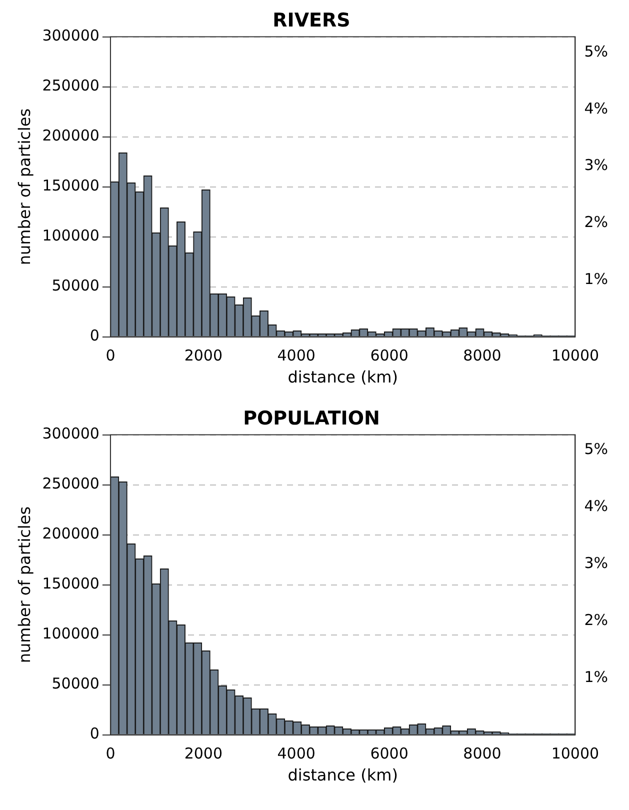  I want to click on chart-title: POPULATION, so click(311, 418).